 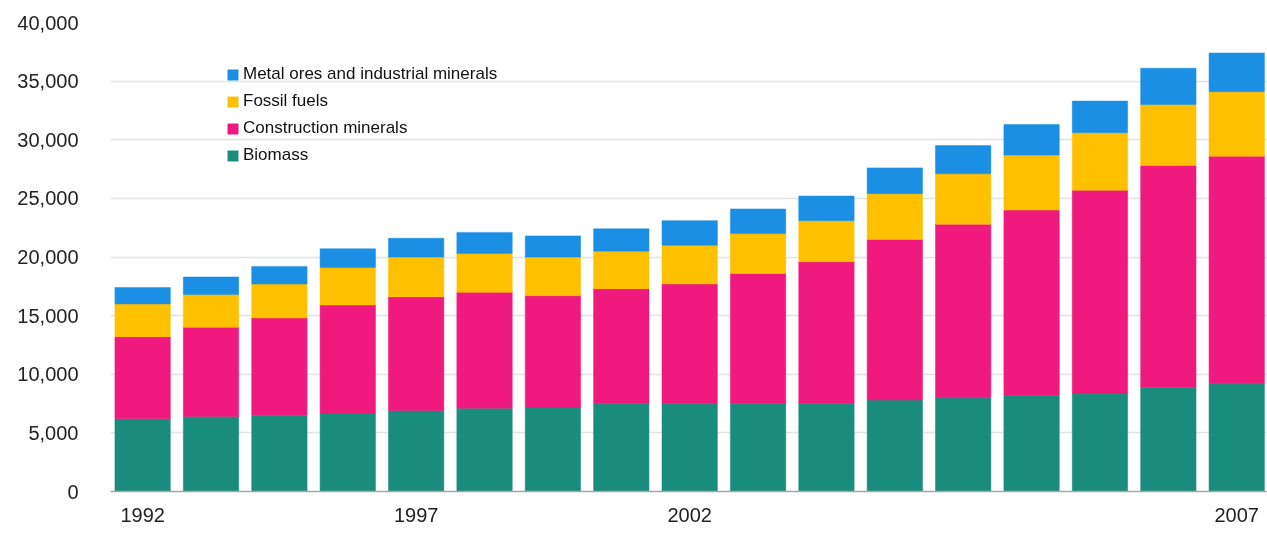 What do you see at coordinates (142, 514) in the screenshot?
I see `x-tick-label: 1992` at bounding box center [142, 514].